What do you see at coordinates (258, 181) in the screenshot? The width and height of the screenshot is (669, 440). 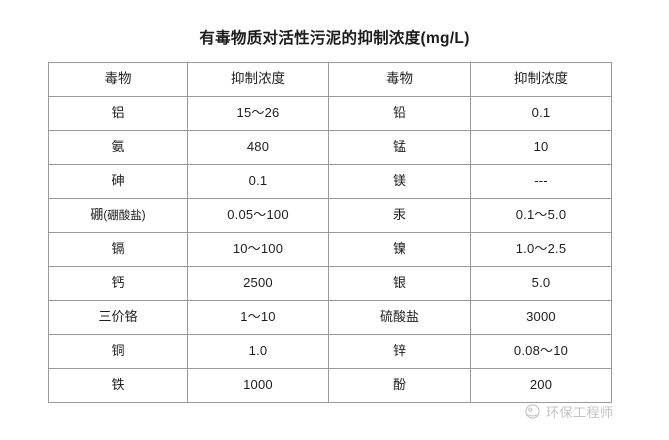 I see `cell-concentration-left: 0.1` at bounding box center [258, 181].